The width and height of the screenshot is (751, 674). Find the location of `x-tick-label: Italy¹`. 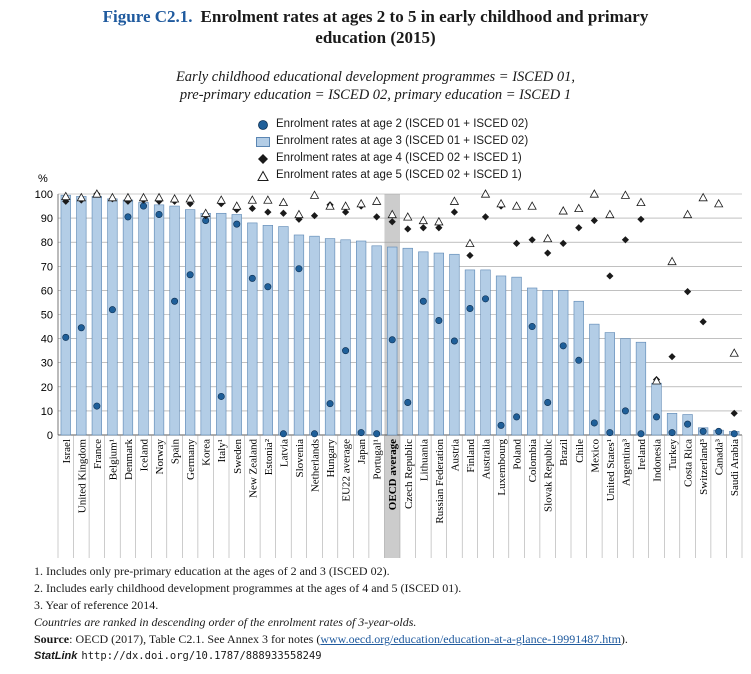

x-tick-label: Italy¹ is located at coordinates (222, 450).